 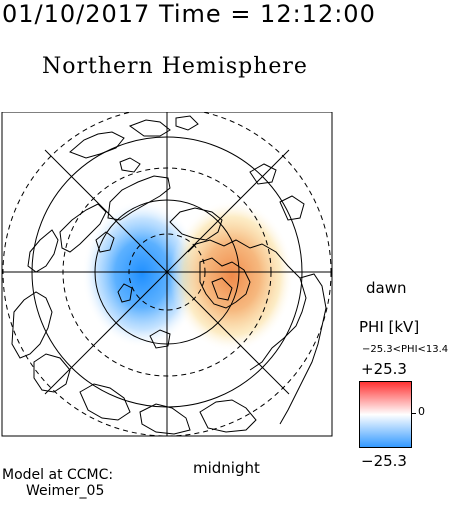 I want to click on positive-potential-cell, so click(x=232, y=276).